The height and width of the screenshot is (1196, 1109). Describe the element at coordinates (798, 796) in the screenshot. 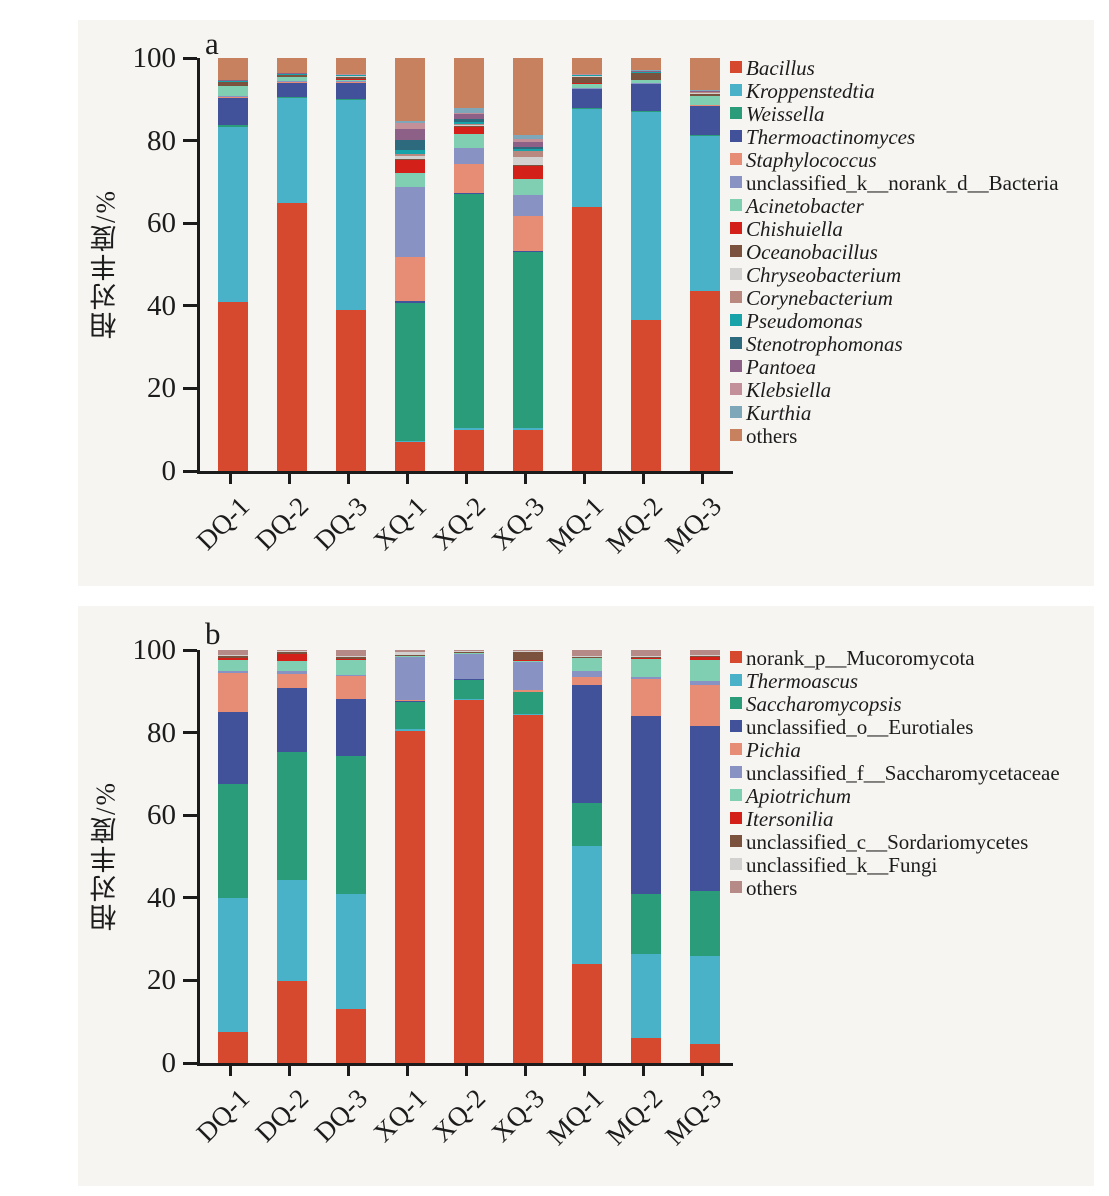

I see `legend-label: Apiotrichum` at that location.